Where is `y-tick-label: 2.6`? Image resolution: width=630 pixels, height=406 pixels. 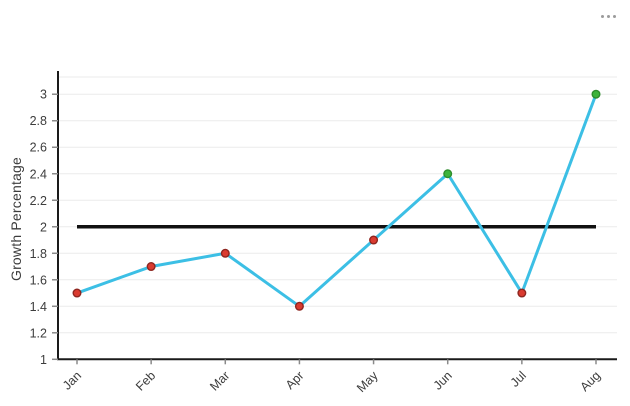
y-tick-label: 2.6 is located at coordinates (38, 148).